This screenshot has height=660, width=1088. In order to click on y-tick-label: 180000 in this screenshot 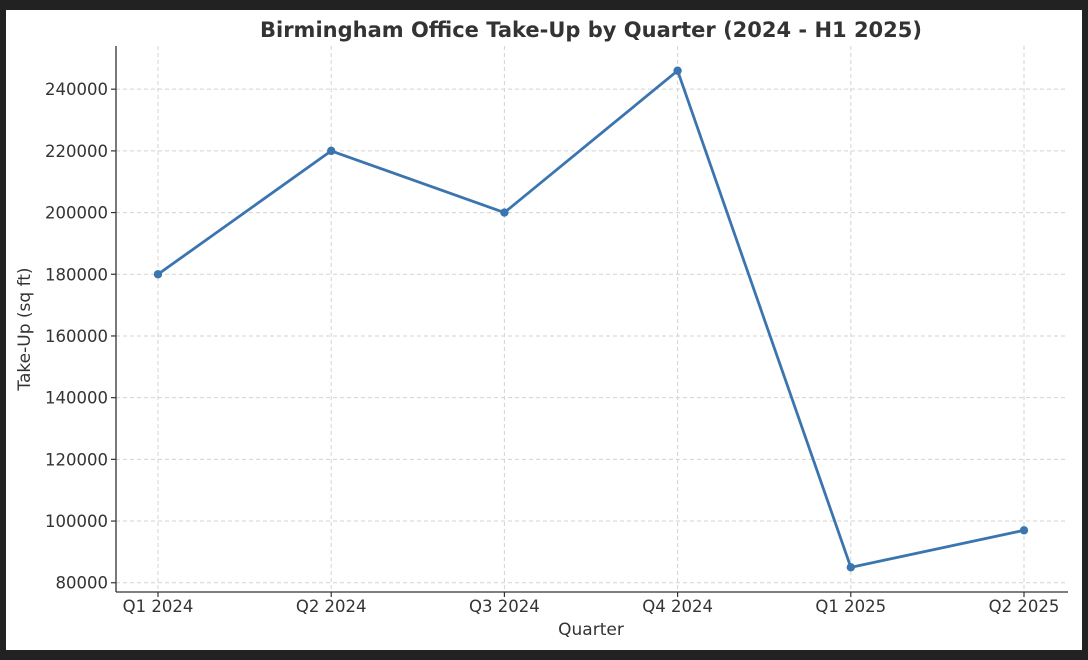, I will do `click(76, 274)`.